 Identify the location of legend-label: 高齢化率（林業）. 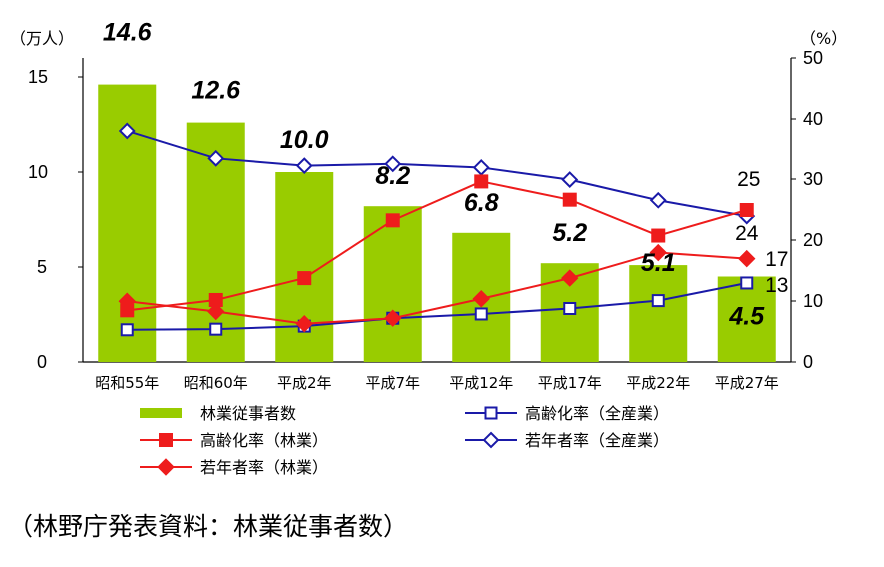
(264, 440).